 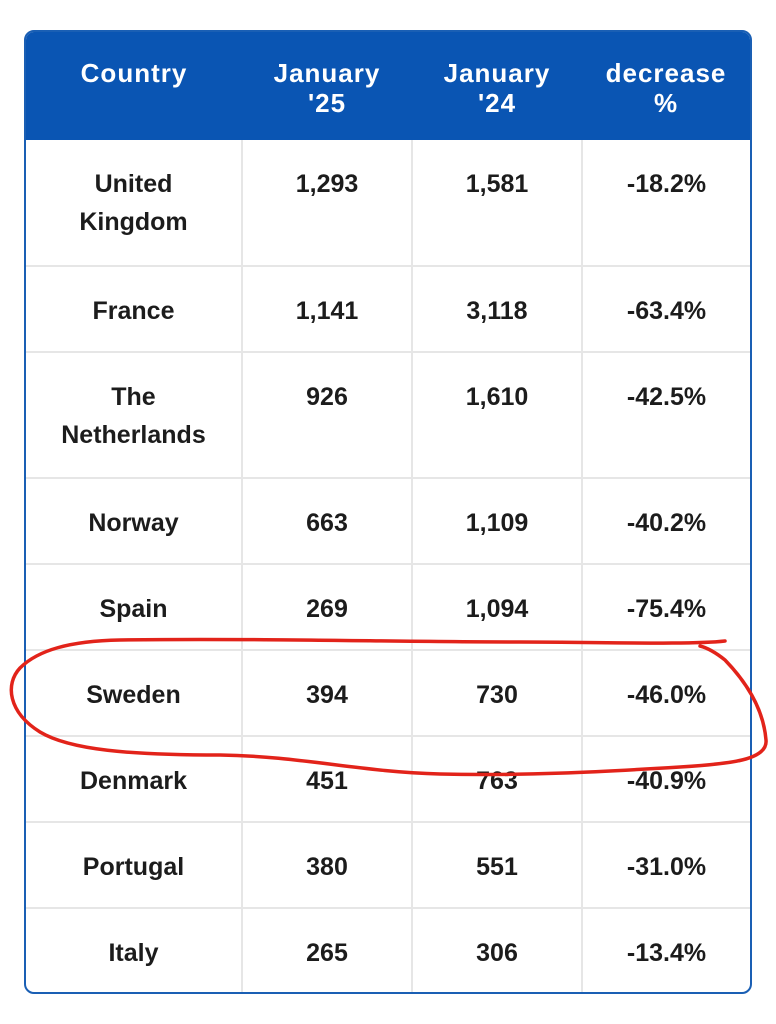 What do you see at coordinates (327, 521) in the screenshot?
I see `cell-january-25: 663` at bounding box center [327, 521].